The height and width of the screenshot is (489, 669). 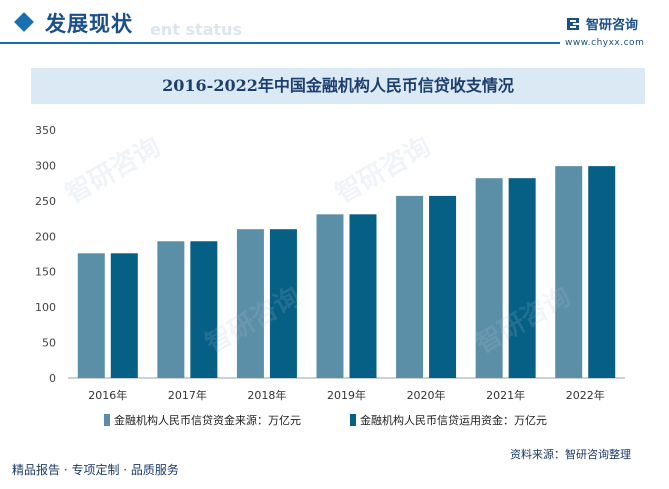 I want to click on legend-label-series2: 金融机构人民币信贷运用资金：万亿元, so click(x=453, y=420).